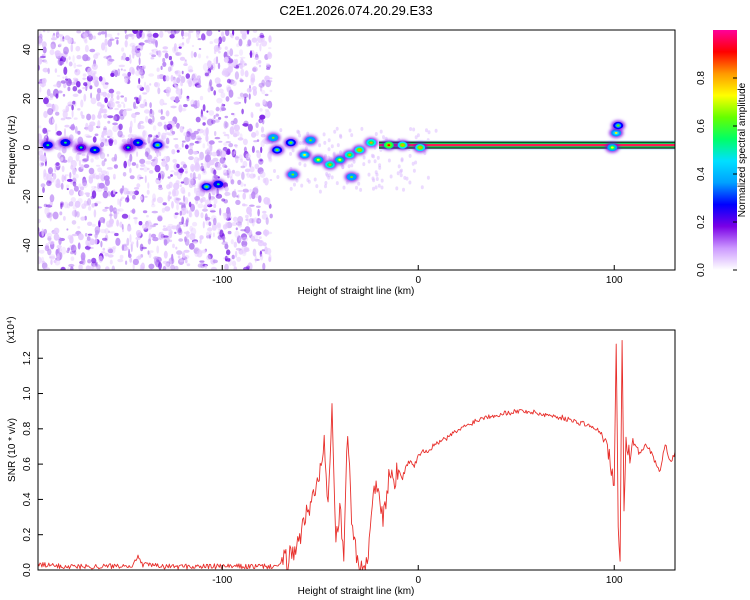  I want to click on signal-cluster, so click(304, 154).